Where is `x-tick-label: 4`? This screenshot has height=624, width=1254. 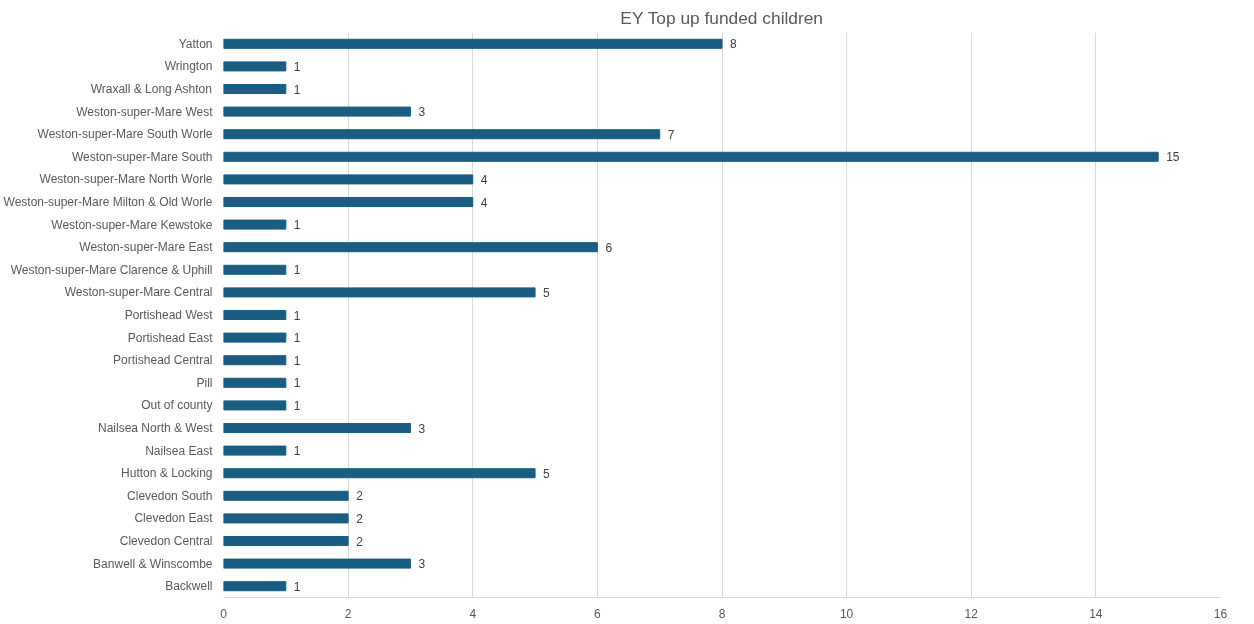 x-tick-label: 4 is located at coordinates (473, 613).